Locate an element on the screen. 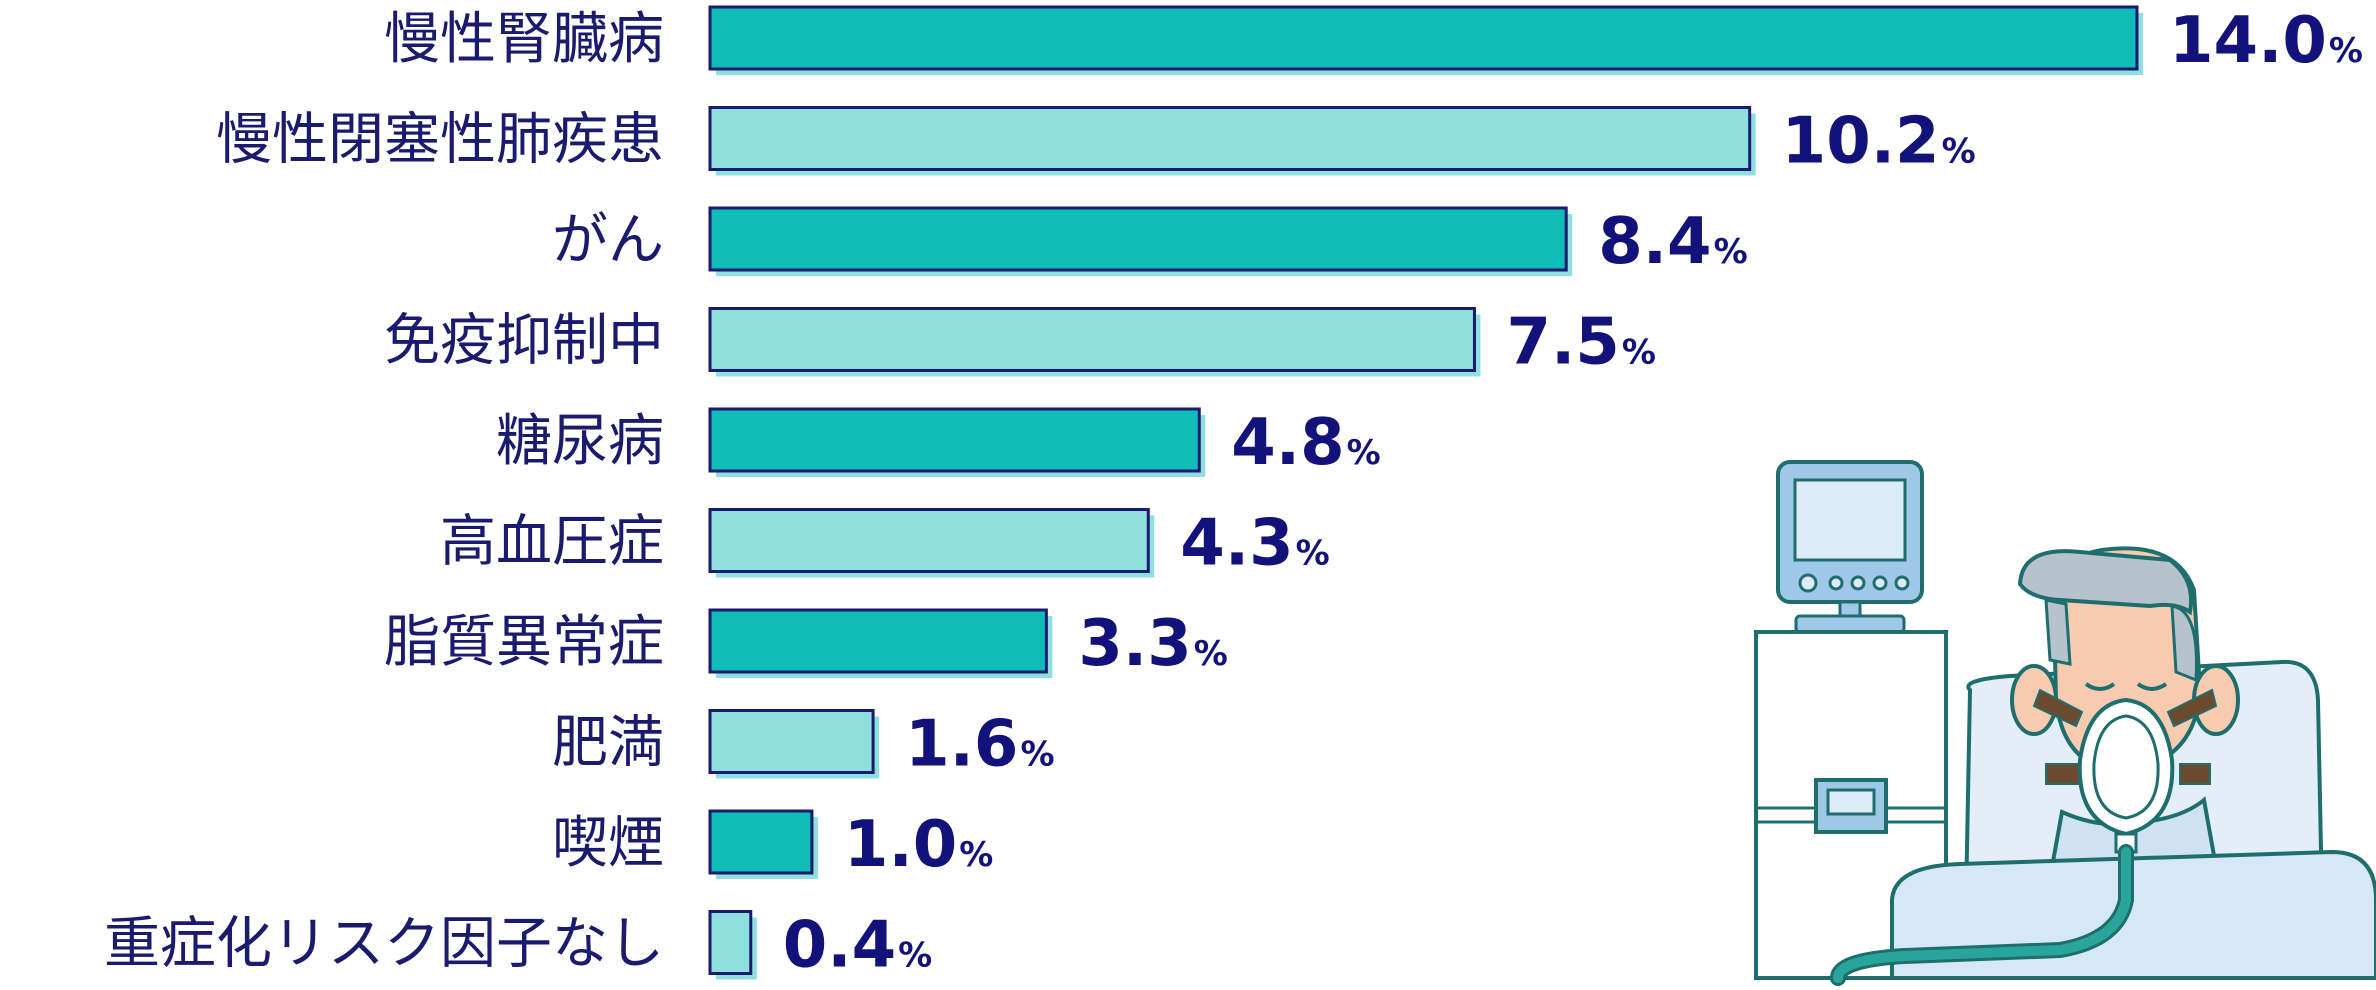  data-label: 0.4% is located at coordinates (857, 946).